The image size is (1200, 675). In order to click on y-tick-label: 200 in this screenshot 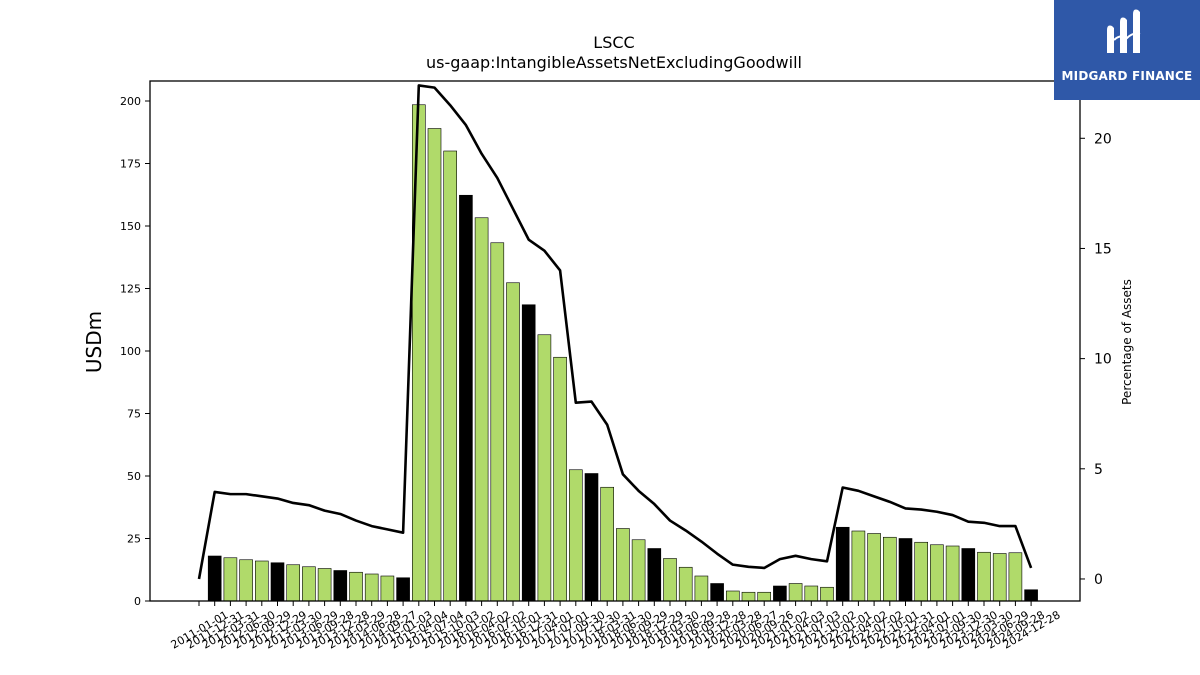, I will do `click(130, 101)`.